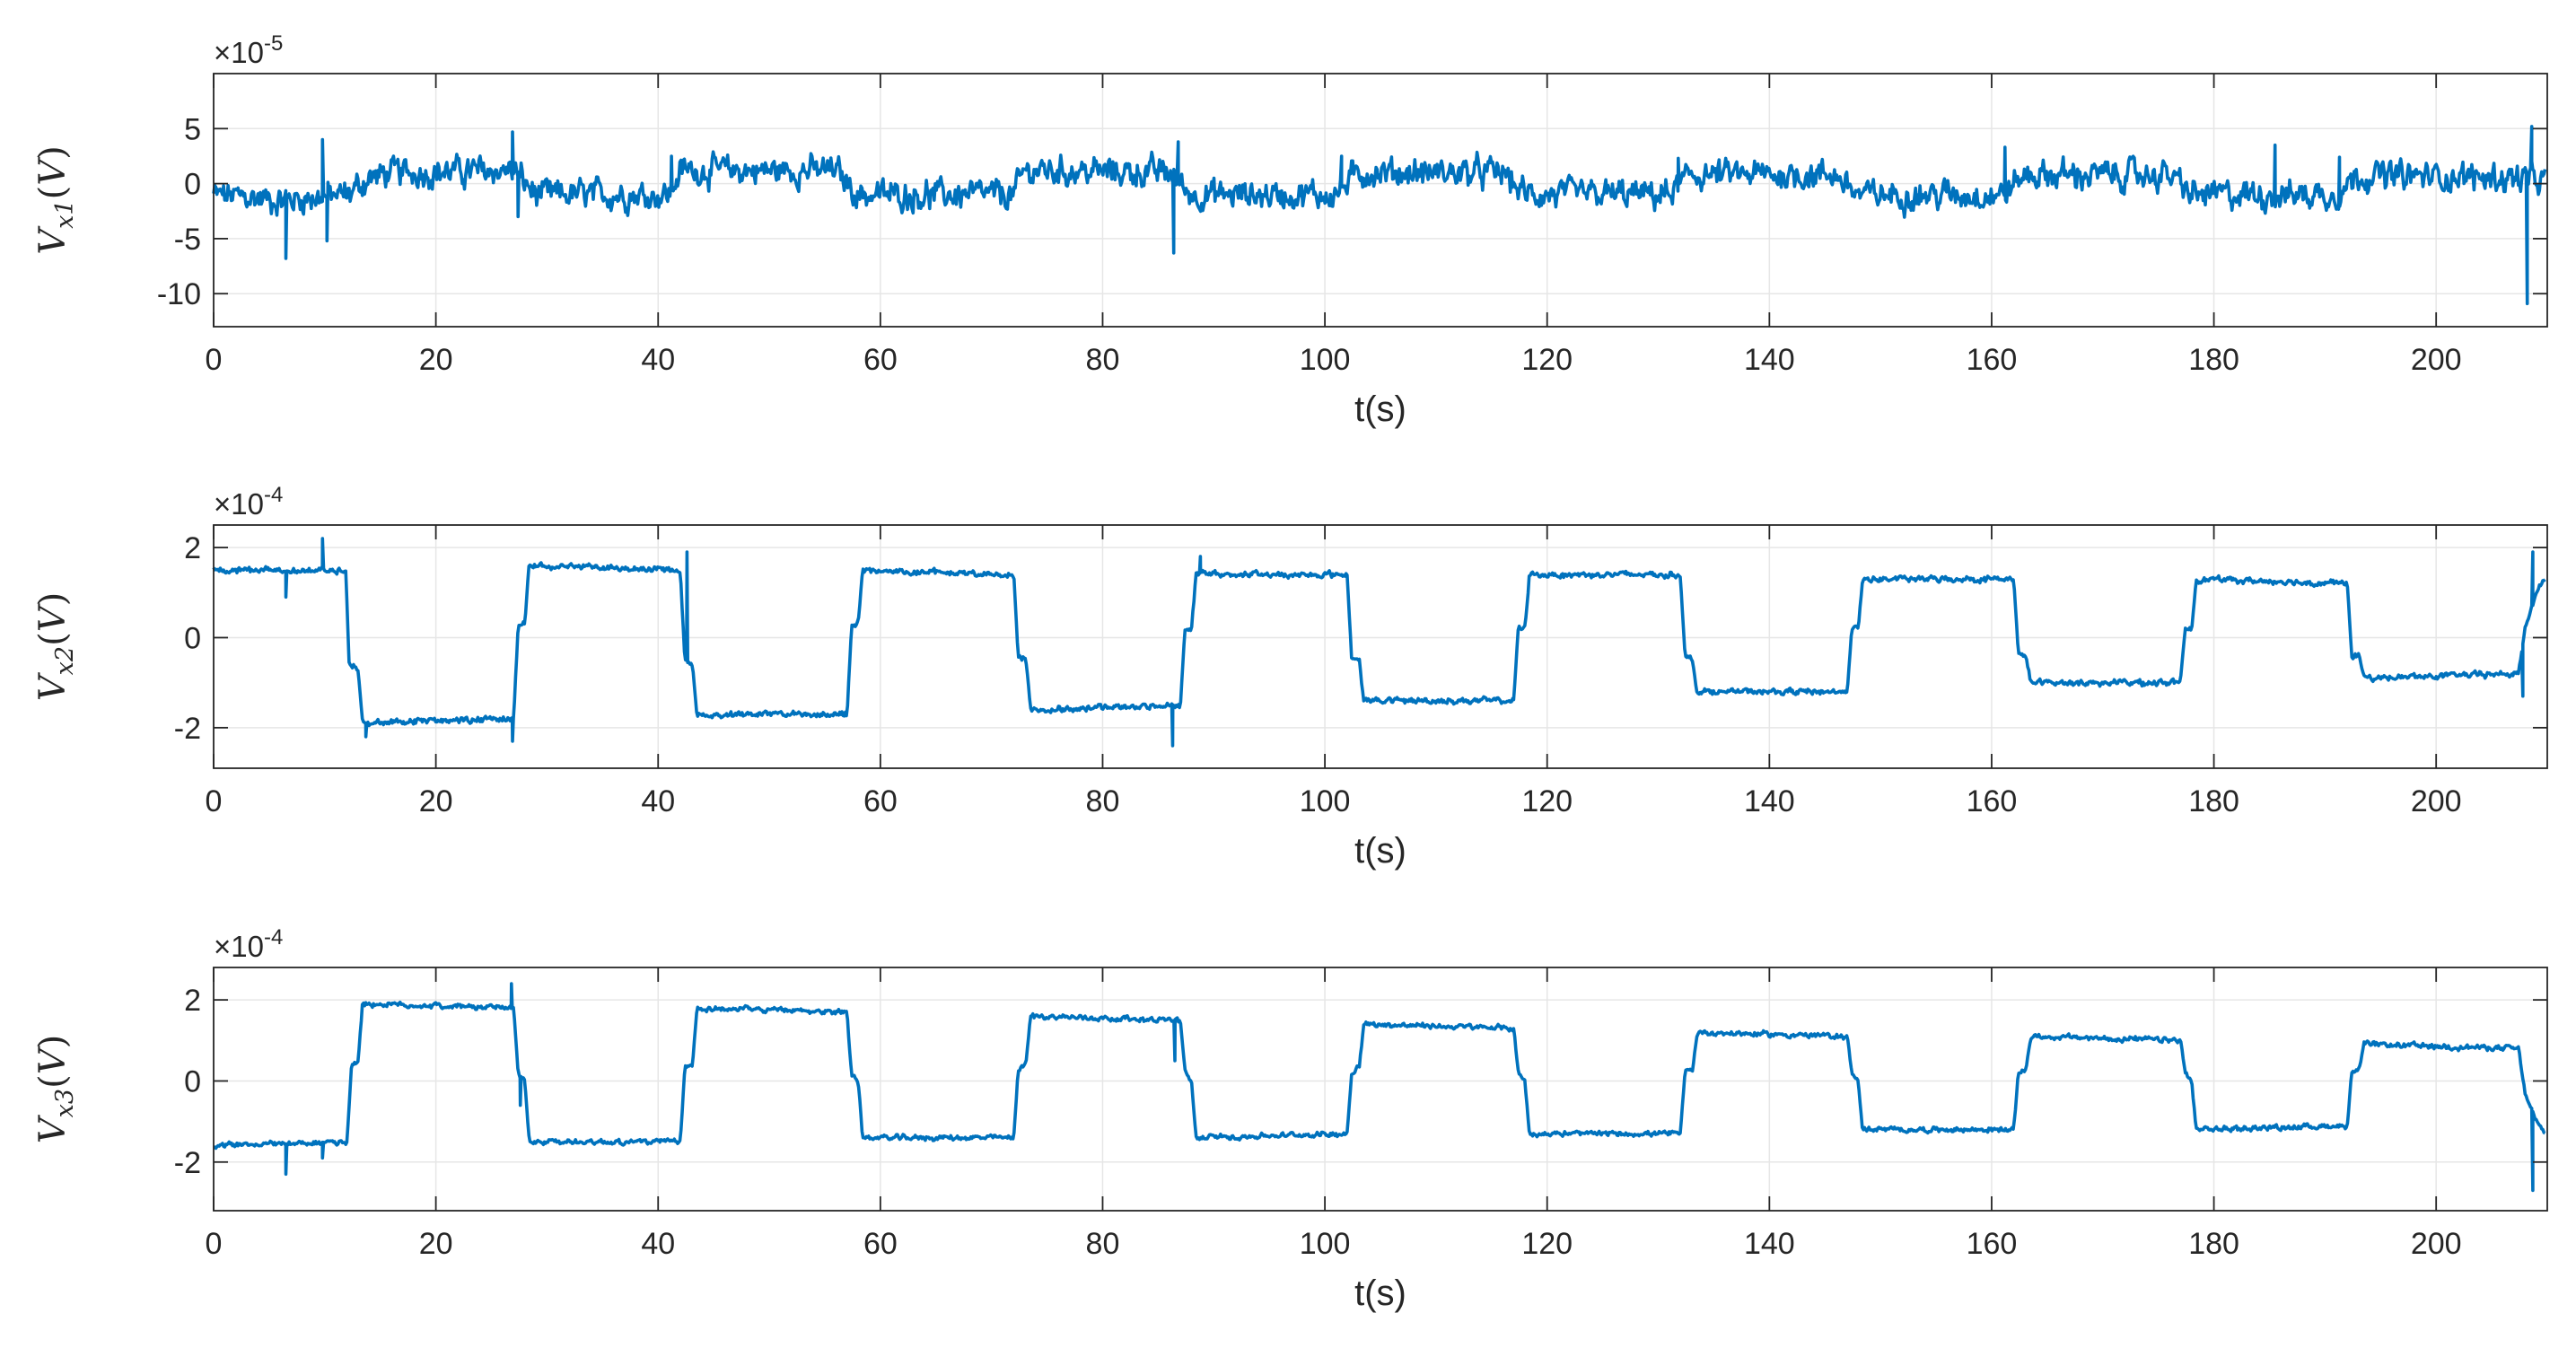 This screenshot has width=2576, height=1348. Describe the element at coordinates (179, 211) in the screenshot. I see `y-tick-labels: -10 -5 0 5` at that location.